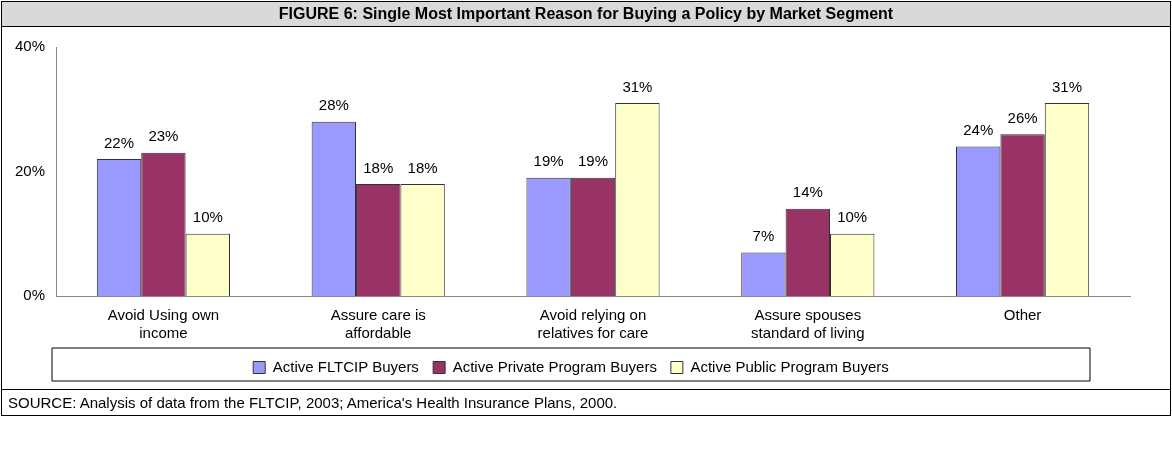  Describe the element at coordinates (378, 324) in the screenshot. I see `x-tick-label: Assure care is affordable` at that location.